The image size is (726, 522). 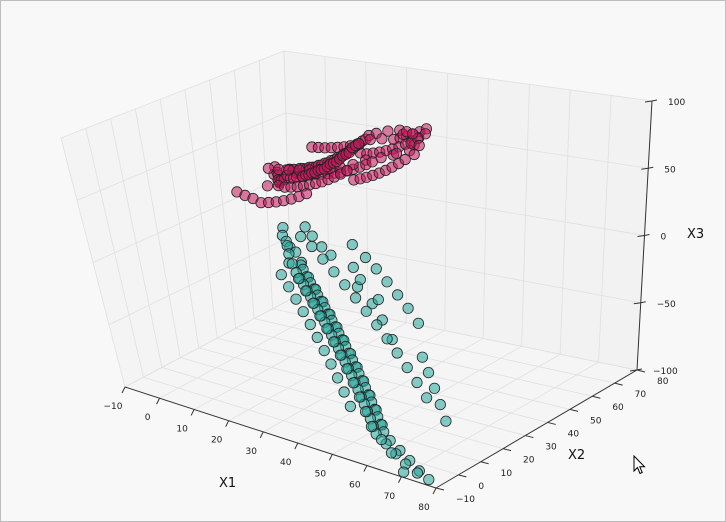 What do you see at coordinates (676, 103) in the screenshot?
I see `x3-tick-label: 100` at bounding box center [676, 103].